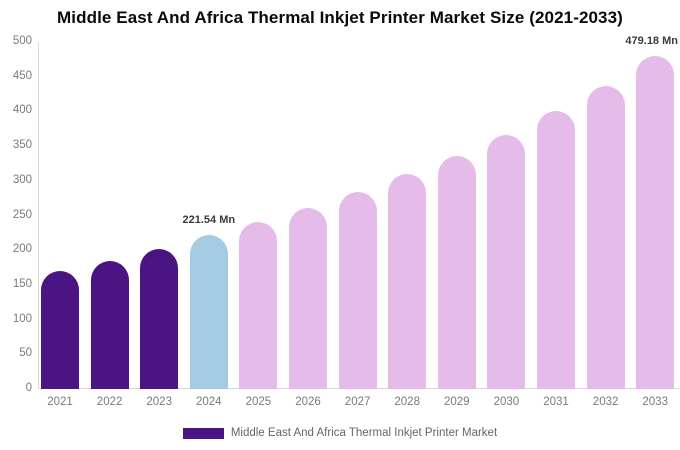 Image resolution: width=680 pixels, height=450 pixels. Describe the element at coordinates (651, 41) in the screenshot. I see `data-label-2033: 479.18 Mn` at that location.